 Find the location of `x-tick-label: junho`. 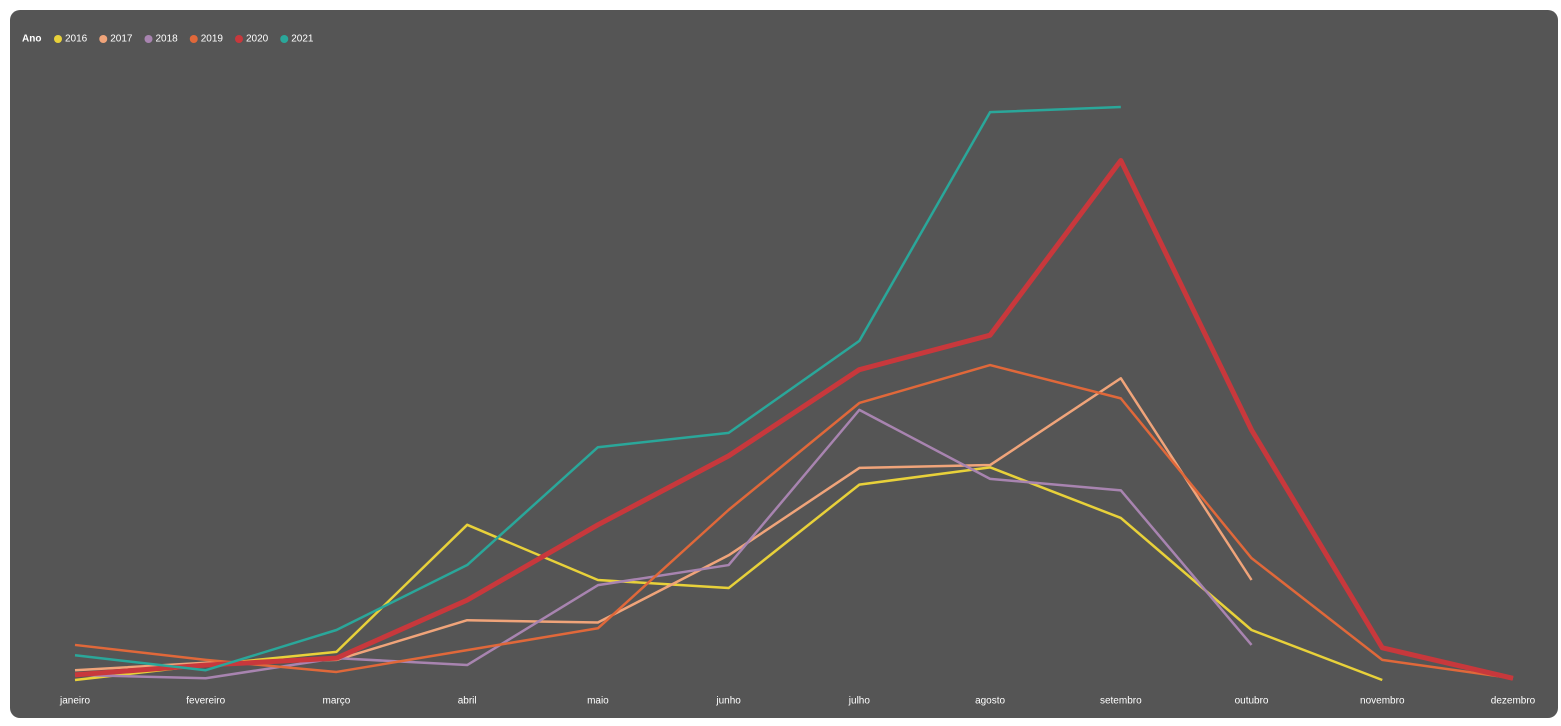

x-tick-label: junho is located at coordinates (728, 701).